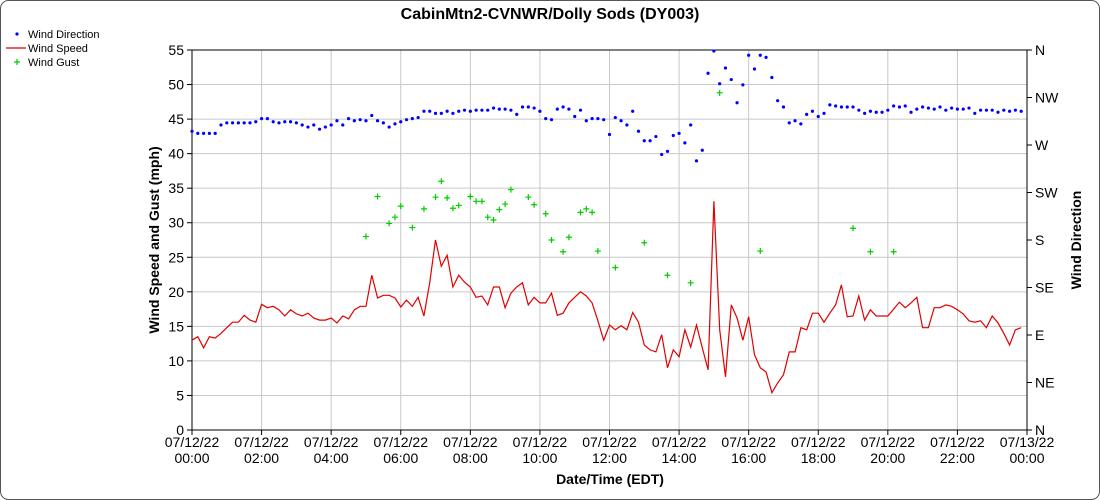  What do you see at coordinates (180, 430) in the screenshot?
I see `y-tick-label: 0` at bounding box center [180, 430].